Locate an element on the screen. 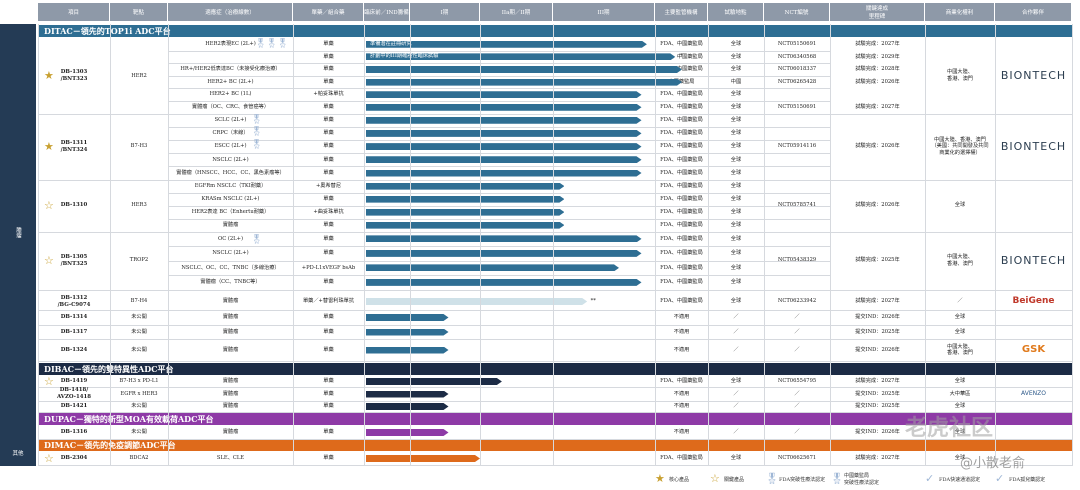  project-code: DB-2304 is located at coordinates (74, 458).